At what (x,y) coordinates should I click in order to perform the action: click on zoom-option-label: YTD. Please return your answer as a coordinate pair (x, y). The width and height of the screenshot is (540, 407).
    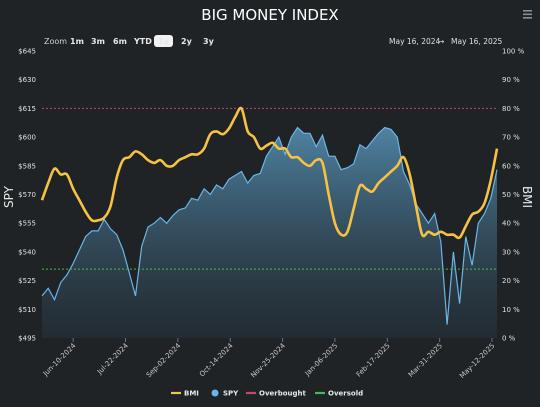
    Looking at the image, I should click on (142, 41).